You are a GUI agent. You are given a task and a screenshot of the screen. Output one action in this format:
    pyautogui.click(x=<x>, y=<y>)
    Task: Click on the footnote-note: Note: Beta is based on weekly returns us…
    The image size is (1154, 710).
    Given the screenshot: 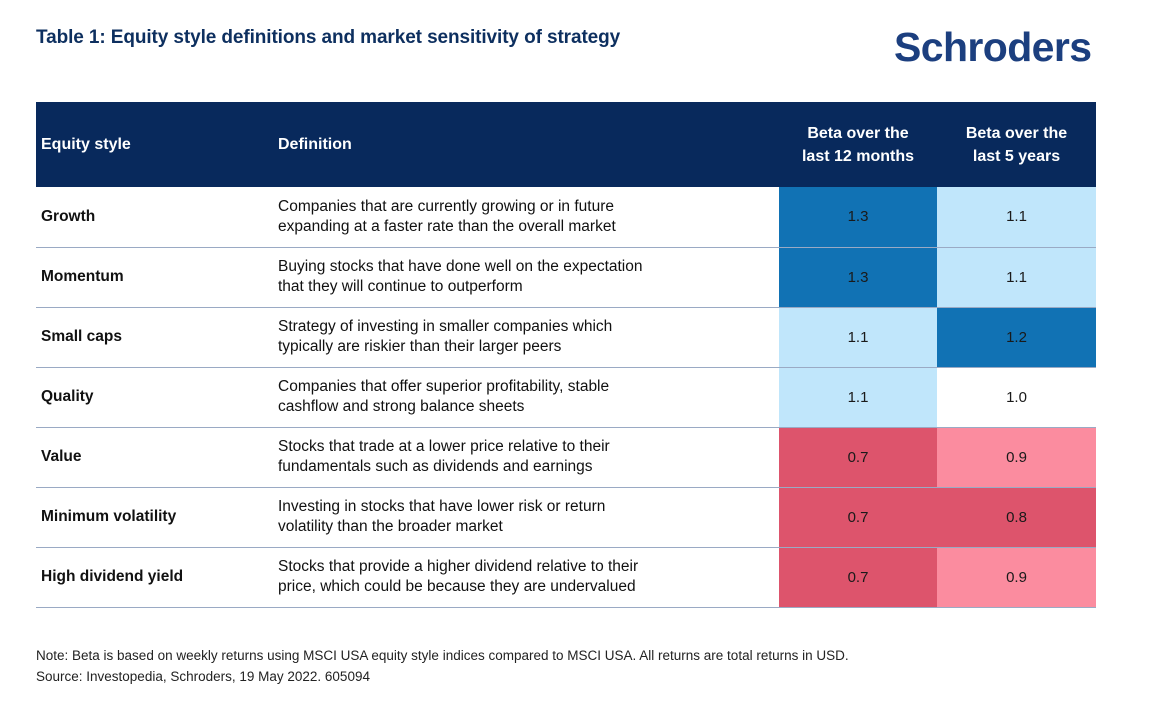 What is the action you would take?
    pyautogui.click(x=442, y=655)
    